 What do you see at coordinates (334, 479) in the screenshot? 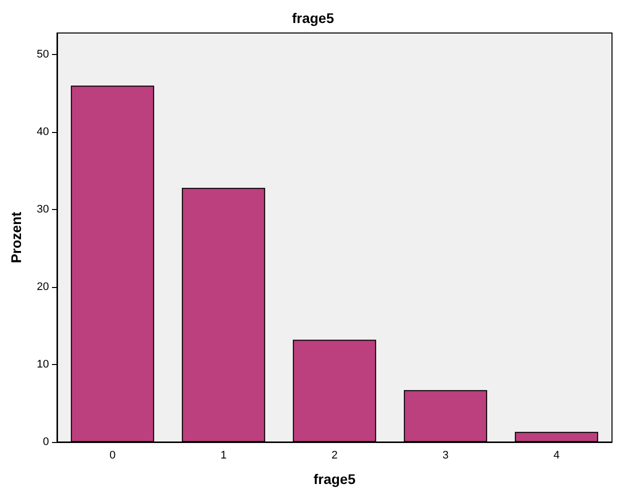
I see `x-axis-title: frage5` at bounding box center [334, 479].